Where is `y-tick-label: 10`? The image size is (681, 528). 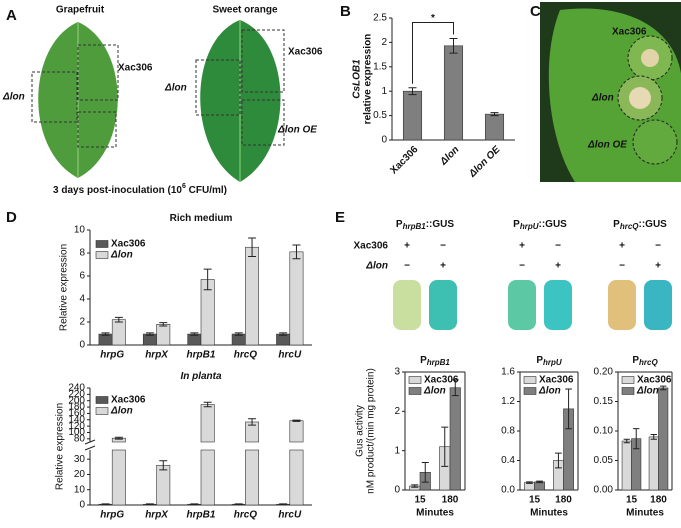 y-tick-label: 10 is located at coordinates (80, 489).